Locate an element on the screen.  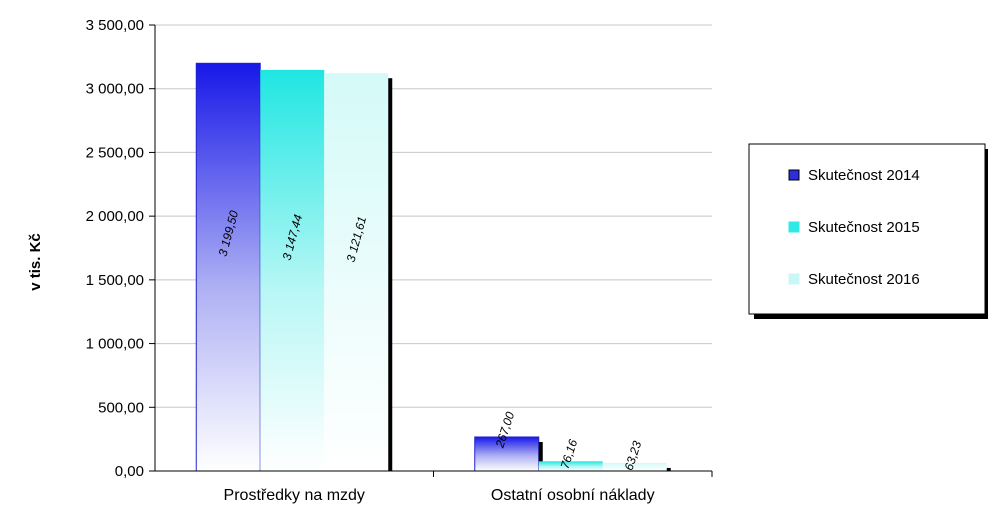
y-tick-label: 1 000,00 is located at coordinates (115, 344).